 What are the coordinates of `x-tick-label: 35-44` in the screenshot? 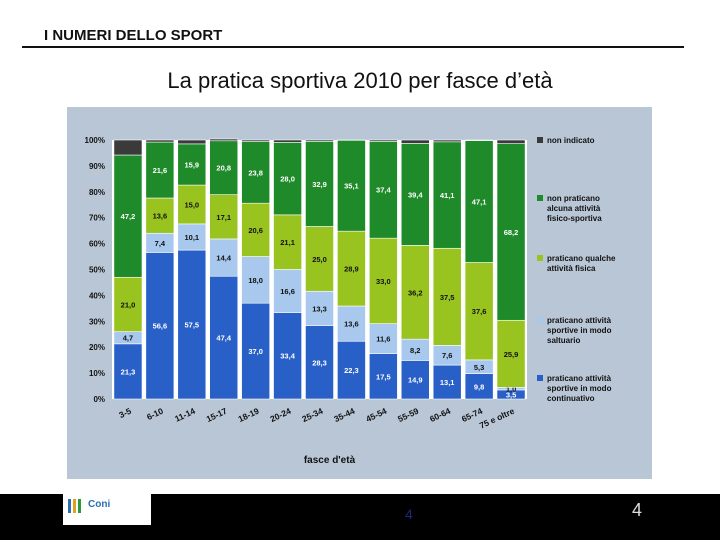 It's located at (344, 415).